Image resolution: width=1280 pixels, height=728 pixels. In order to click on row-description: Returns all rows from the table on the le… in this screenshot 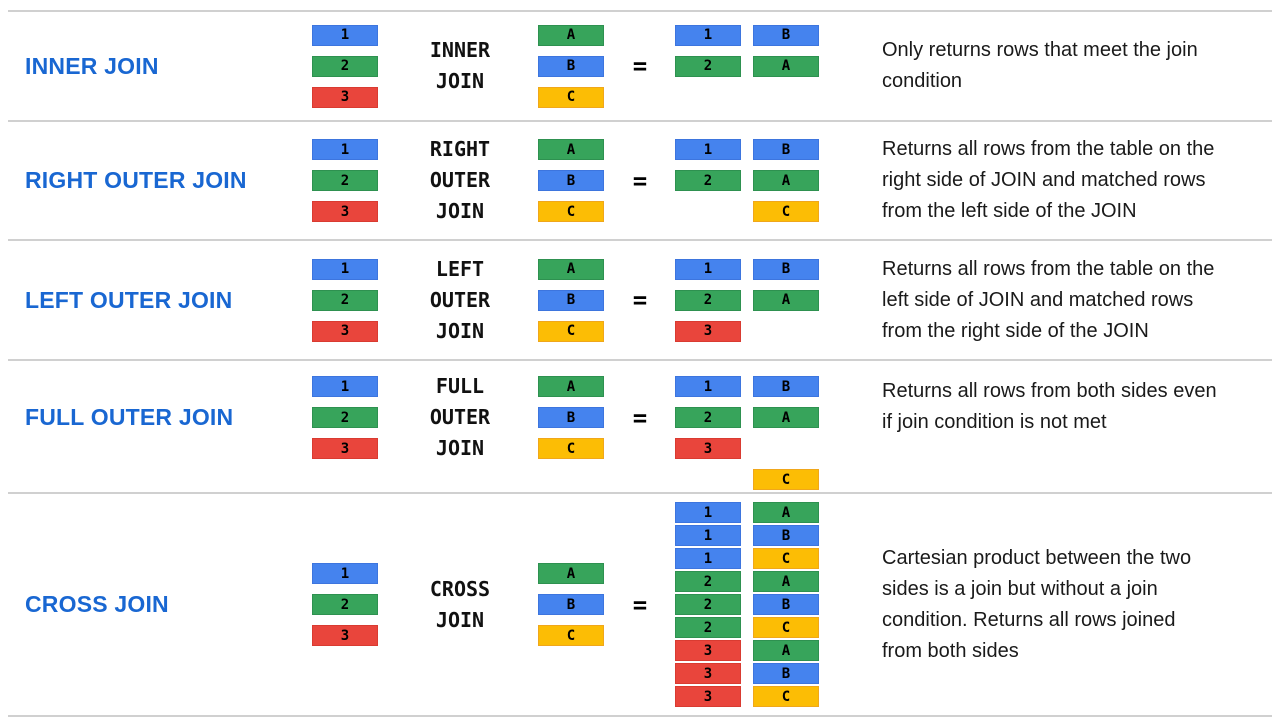, I will do `click(1048, 300)`.